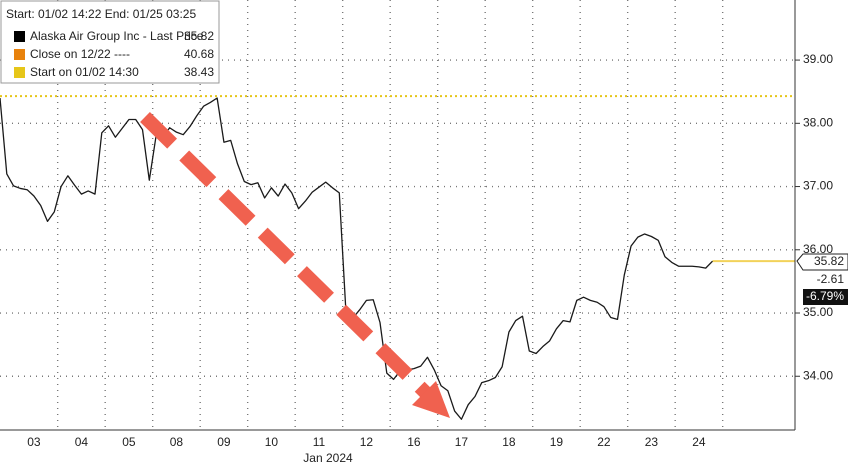  Describe the element at coordinates (557, 442) in the screenshot. I see `x-tick-label: 19` at that location.